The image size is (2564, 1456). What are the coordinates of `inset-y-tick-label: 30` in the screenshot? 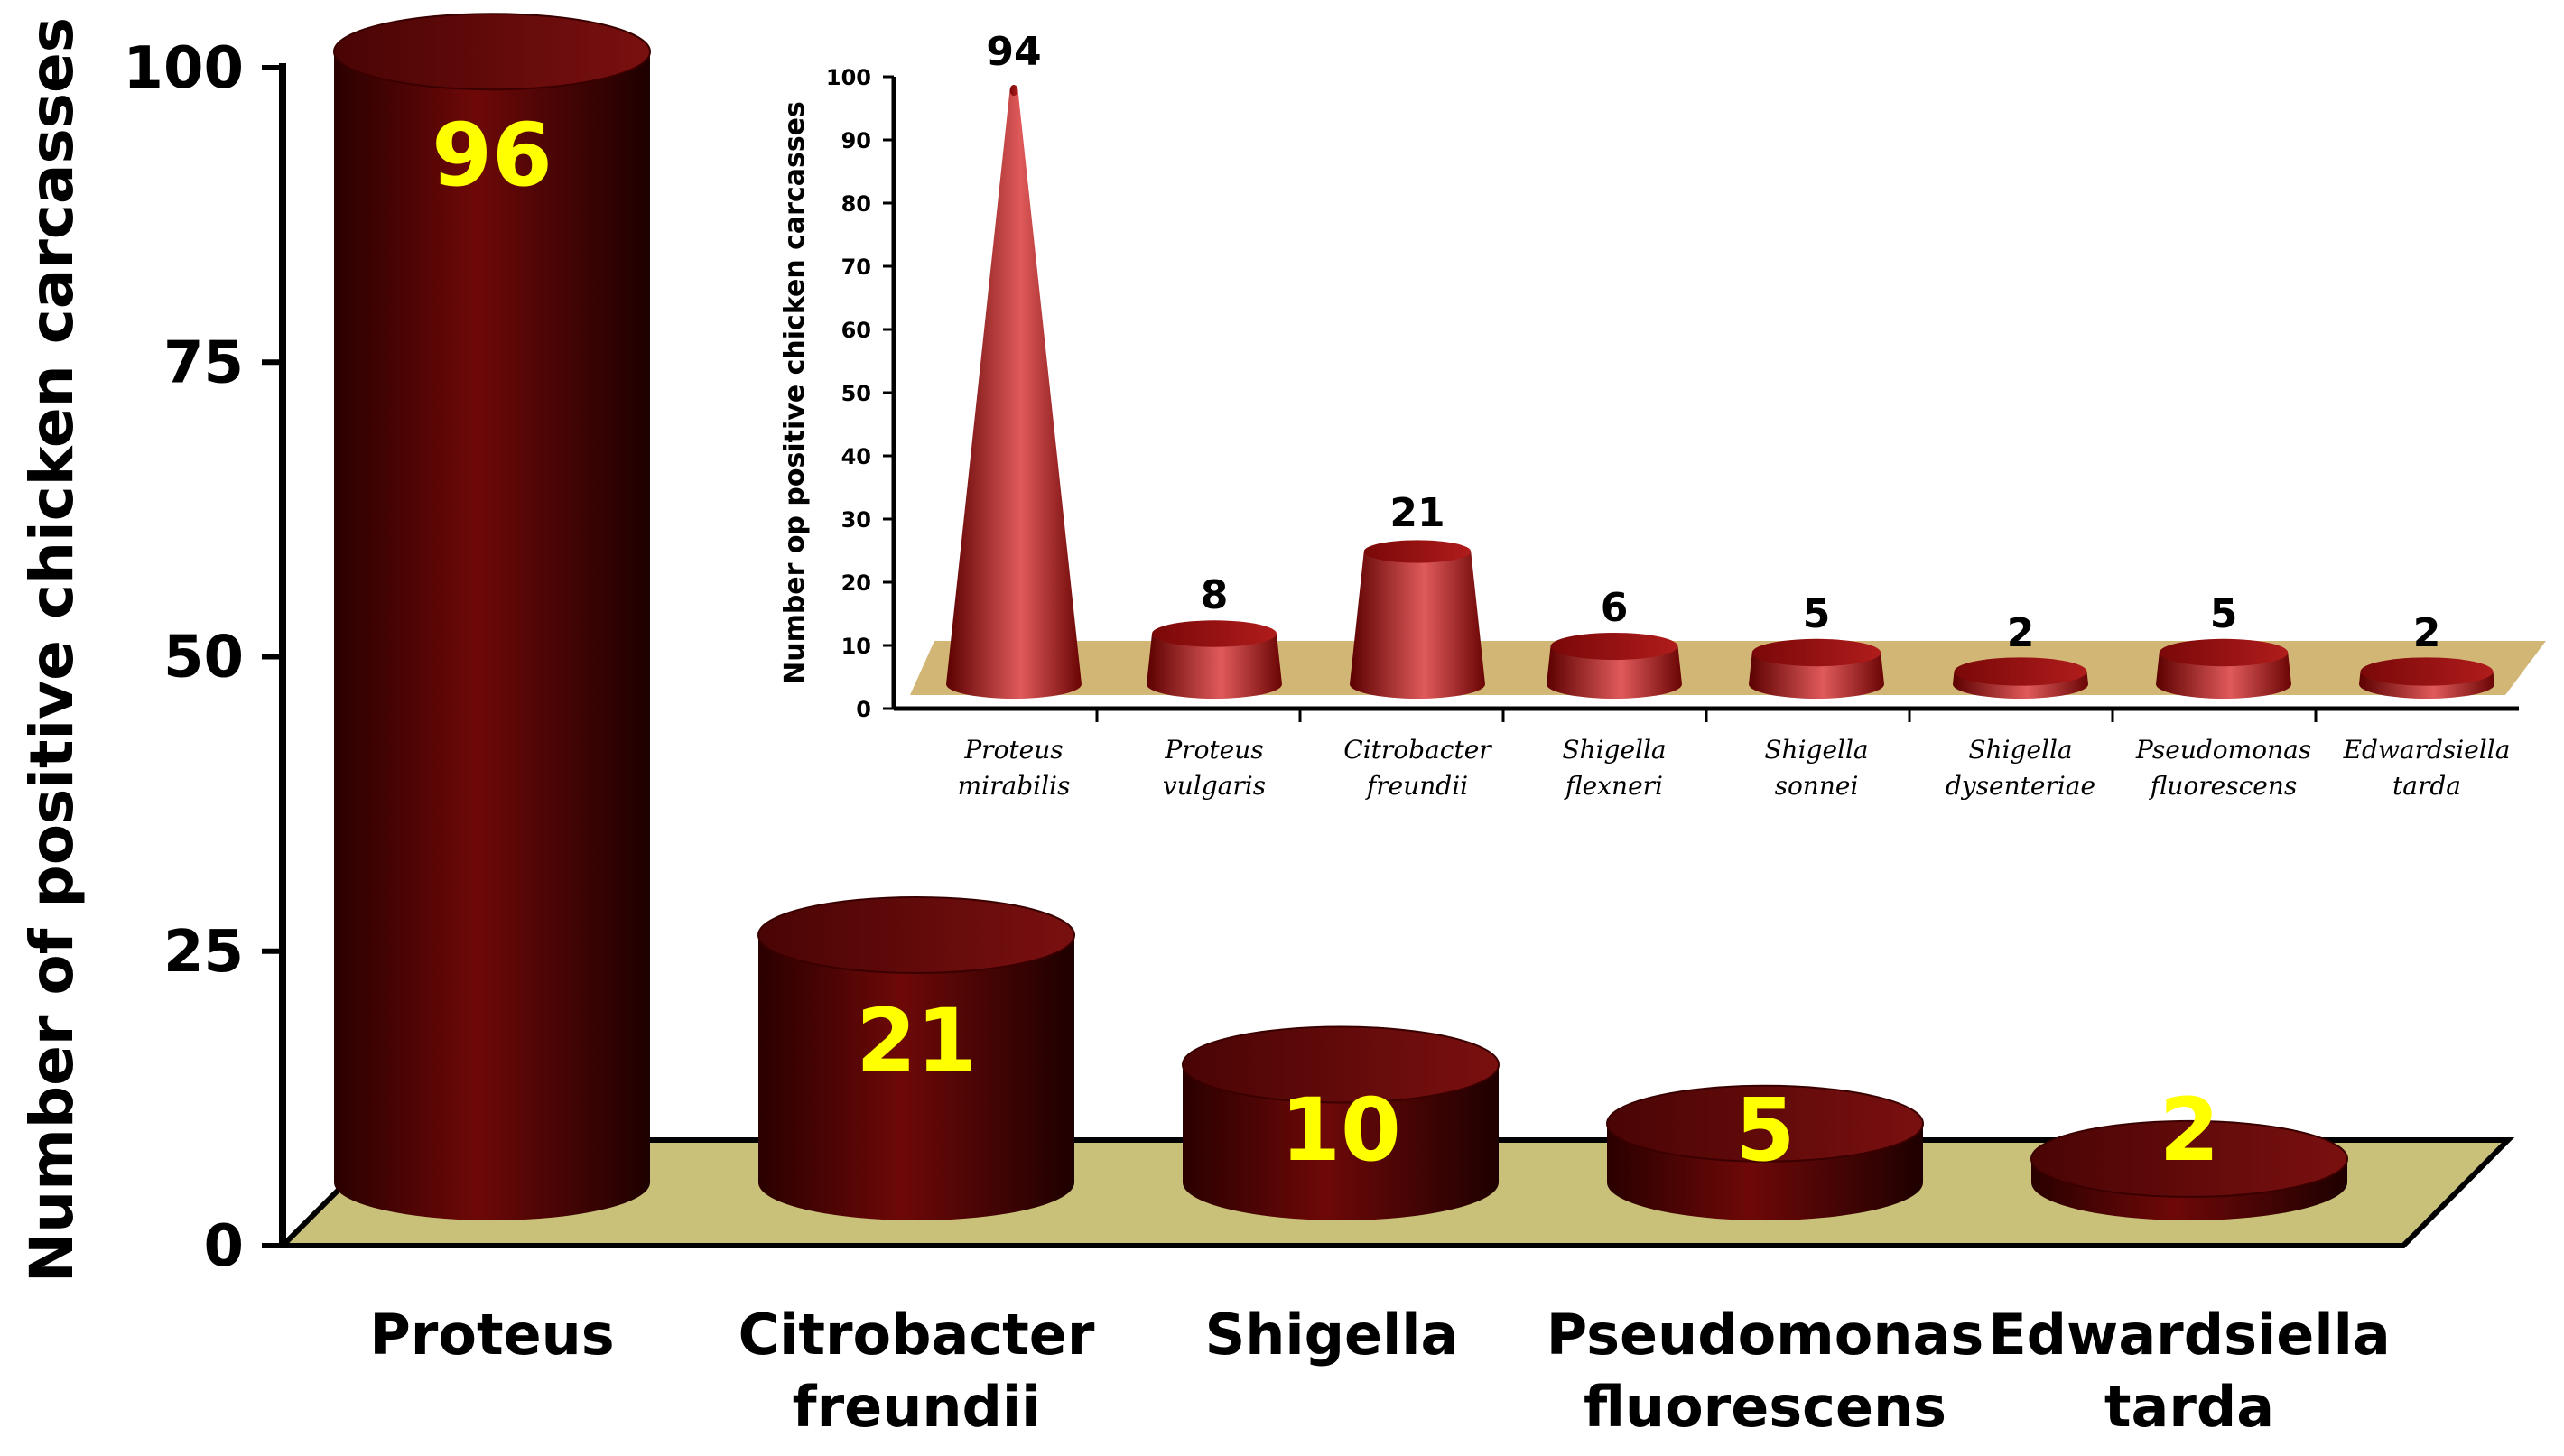 It's located at (856, 520).